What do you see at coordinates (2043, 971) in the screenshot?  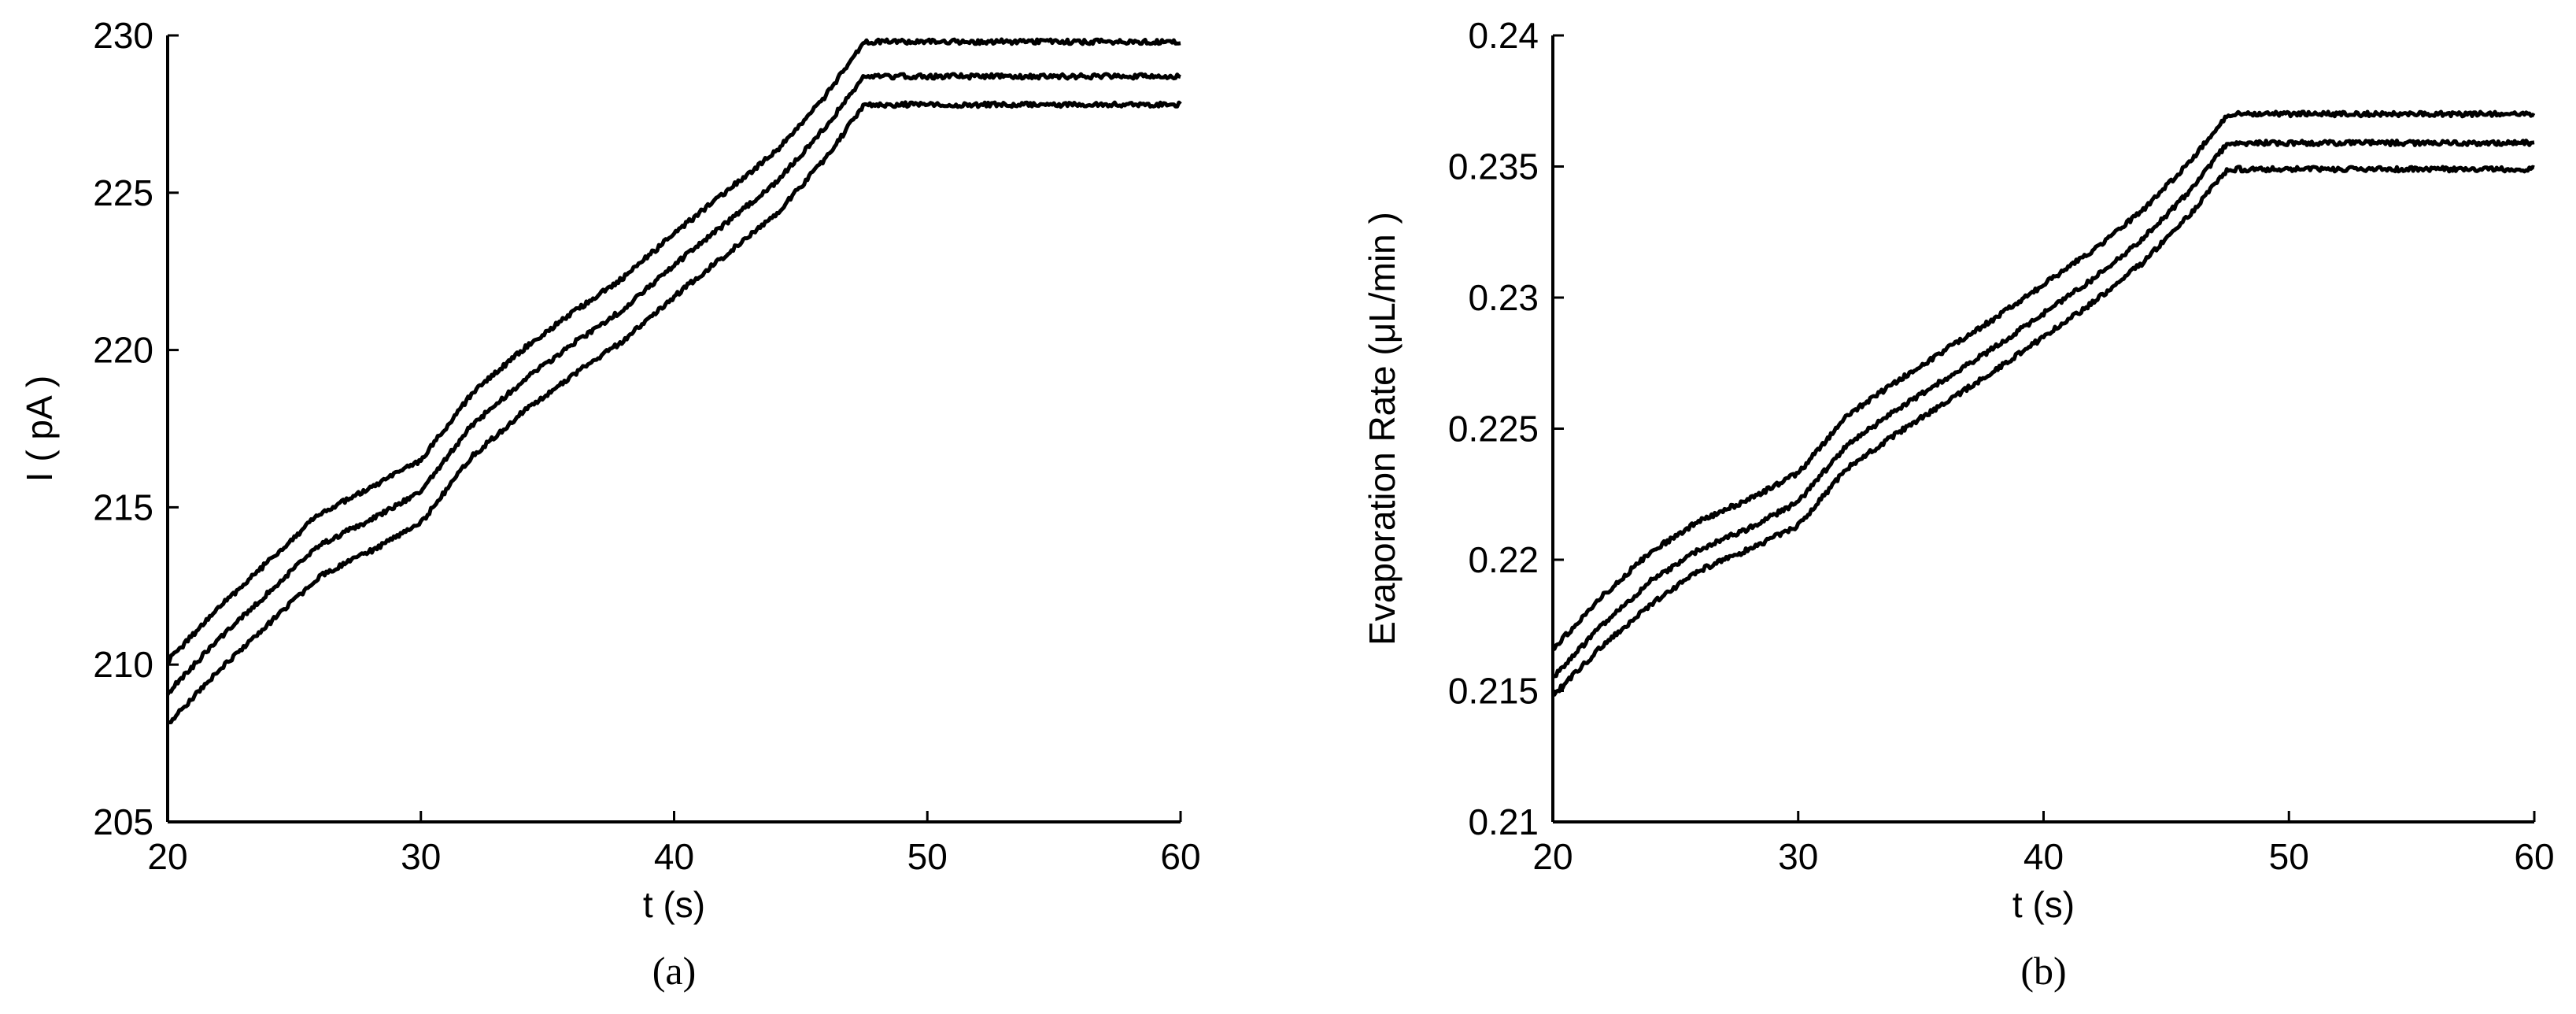 I see `panel-caption: (b)` at bounding box center [2043, 971].